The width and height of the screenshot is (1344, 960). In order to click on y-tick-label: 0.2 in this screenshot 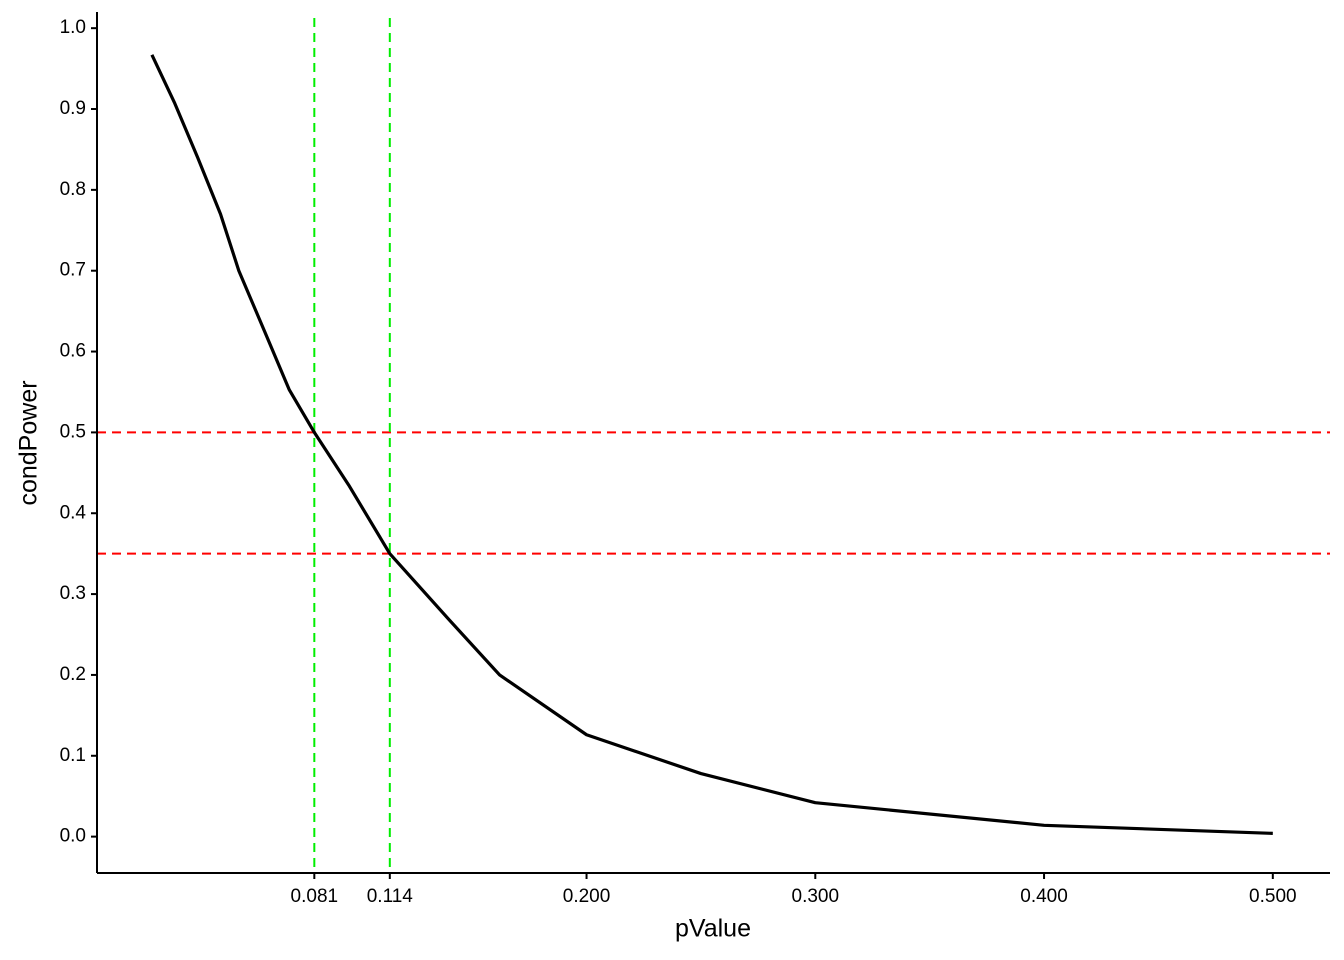, I will do `click(73, 674)`.